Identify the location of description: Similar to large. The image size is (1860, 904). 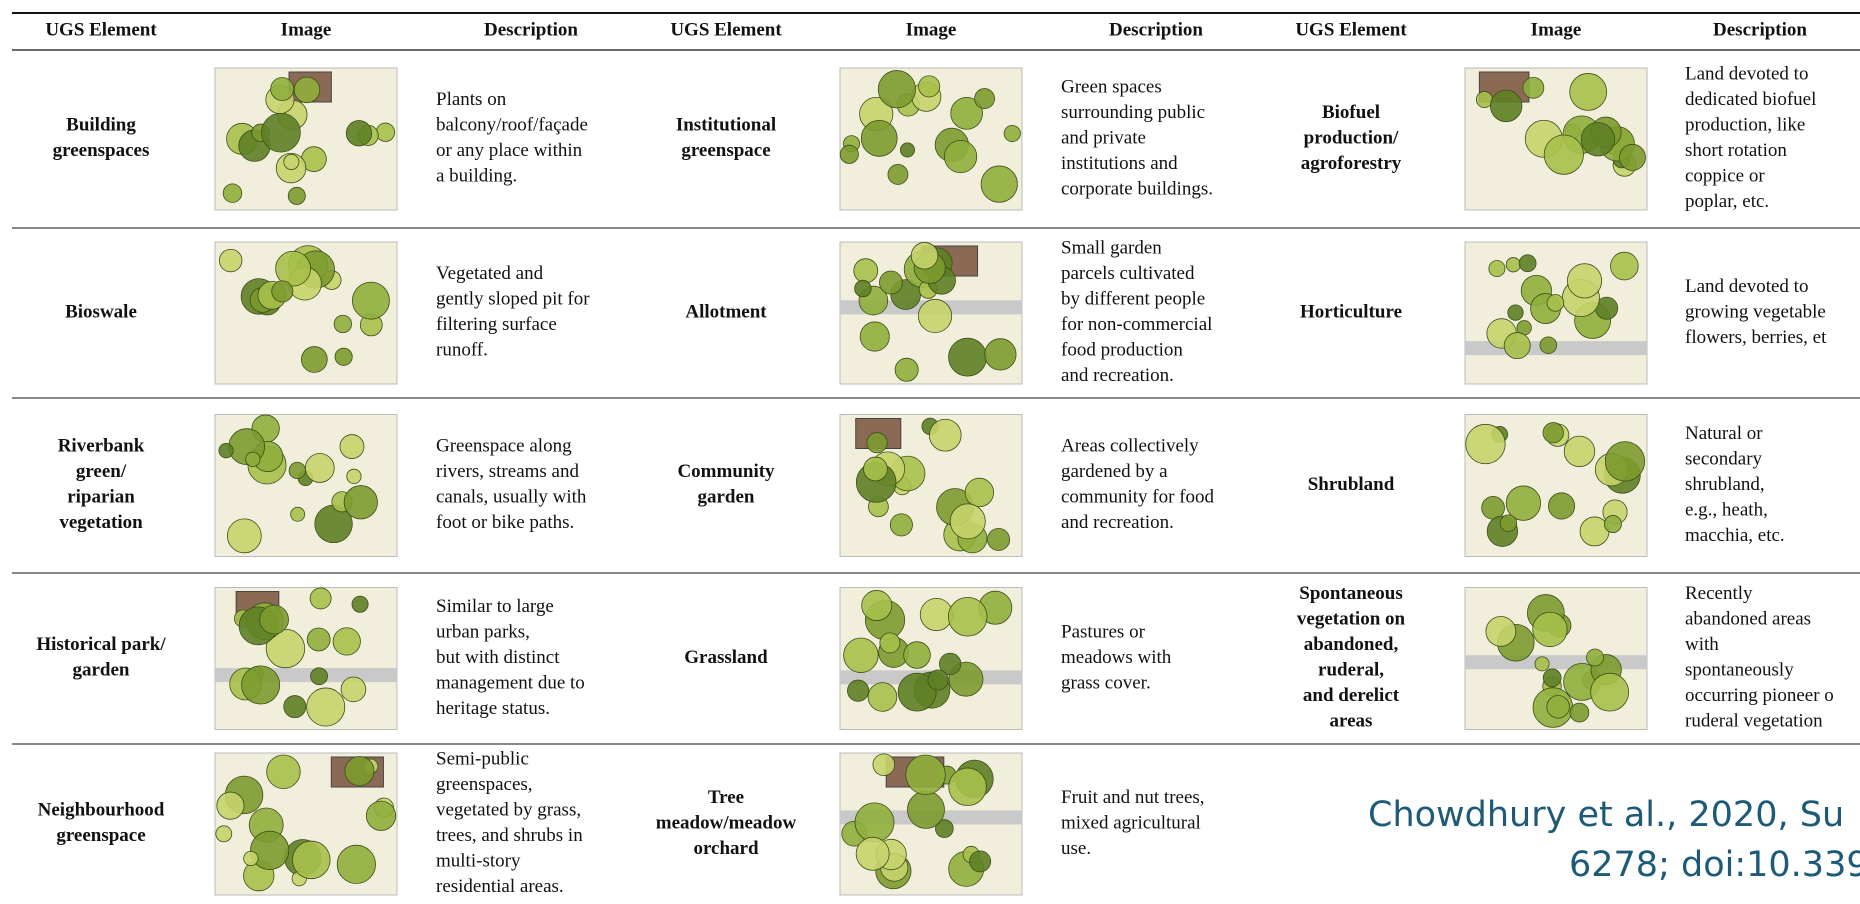
(495, 606).